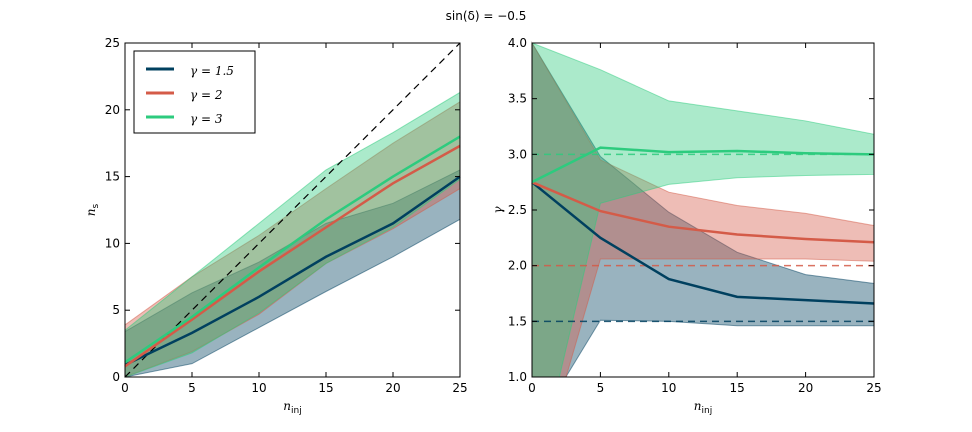 The width and height of the screenshot is (972, 432). Describe the element at coordinates (96, 205) in the screenshot. I see `y-axis-label-sub: s` at that location.